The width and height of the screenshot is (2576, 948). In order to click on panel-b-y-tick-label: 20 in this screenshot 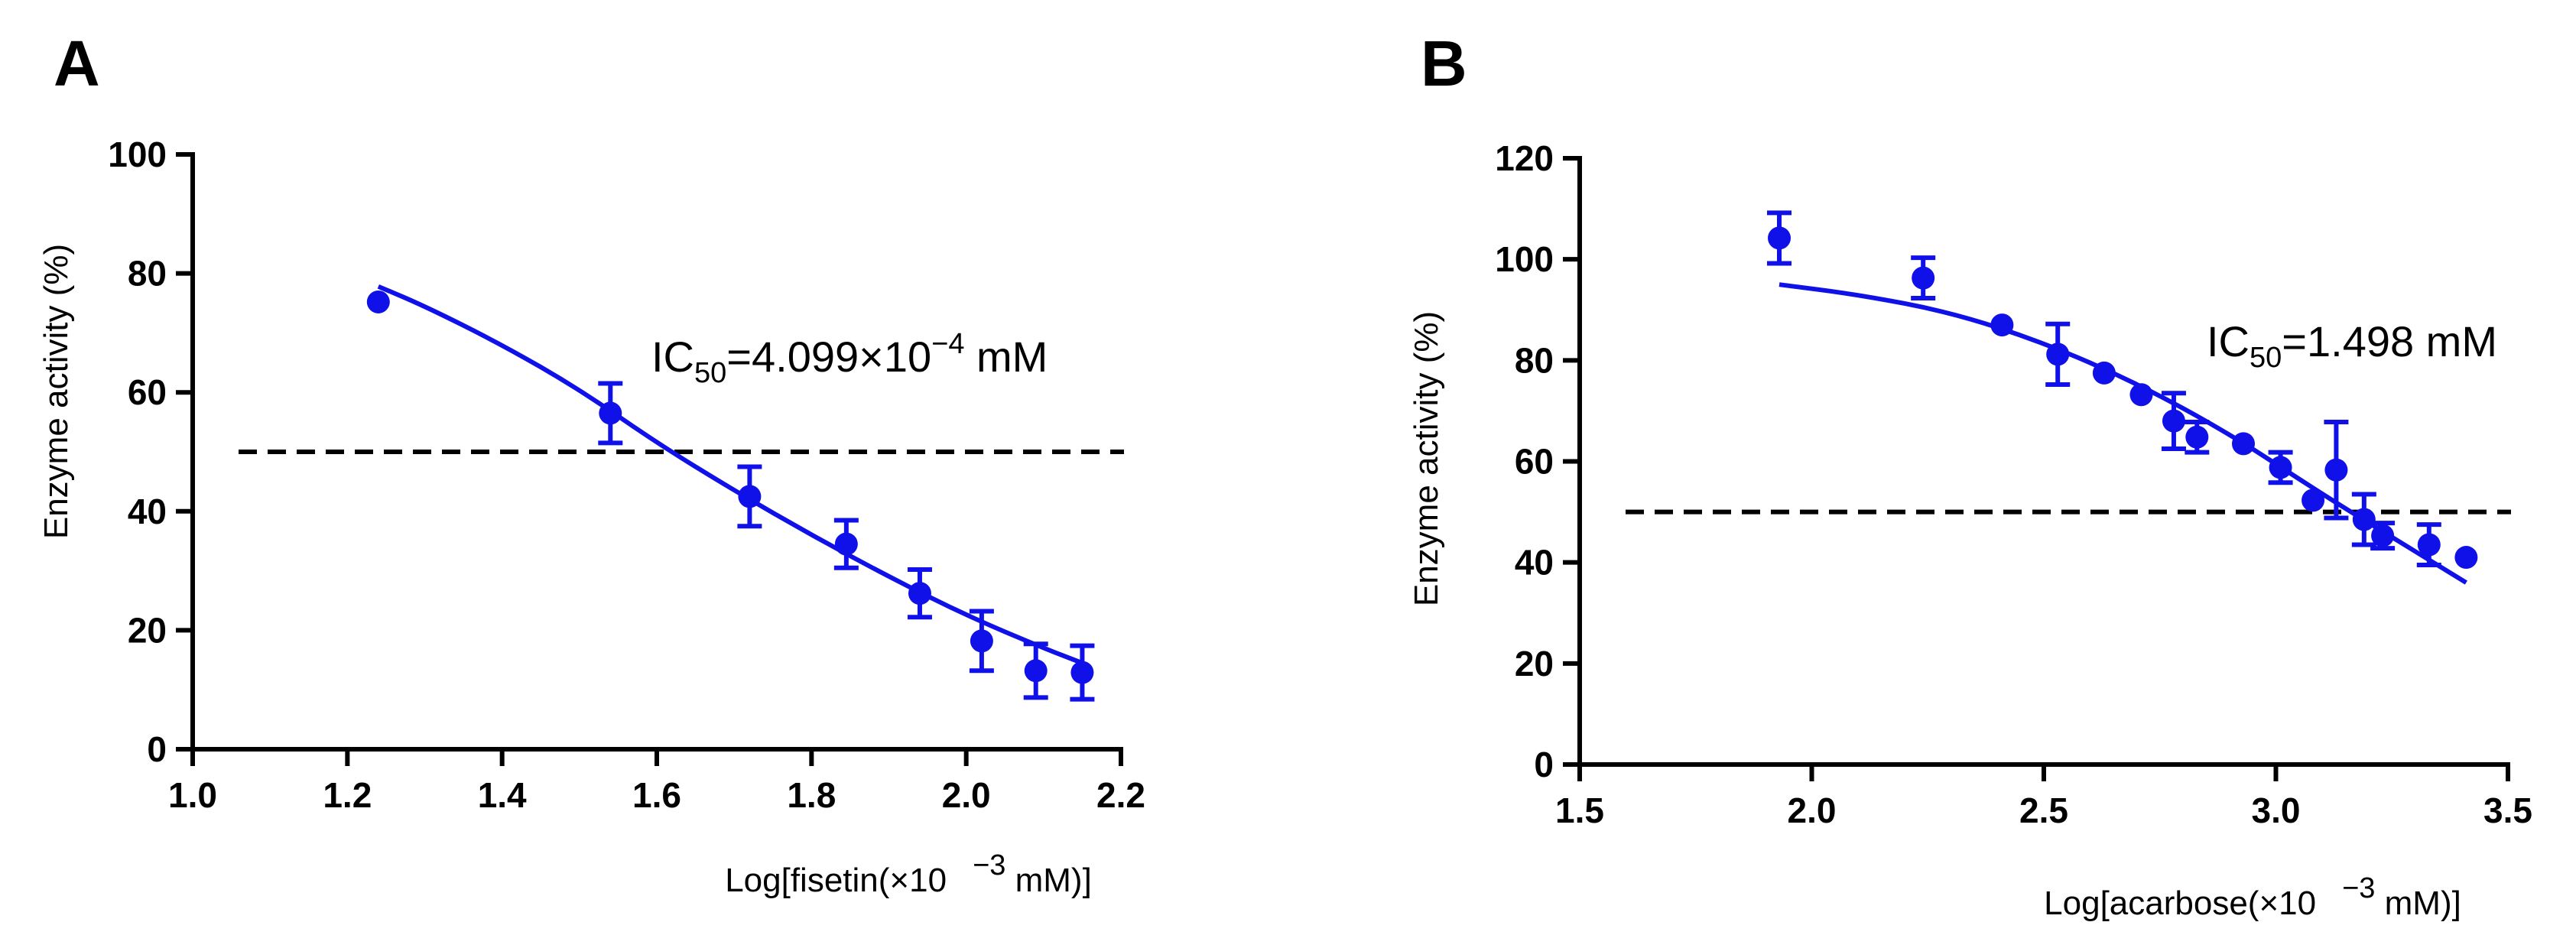, I will do `click(1535, 663)`.